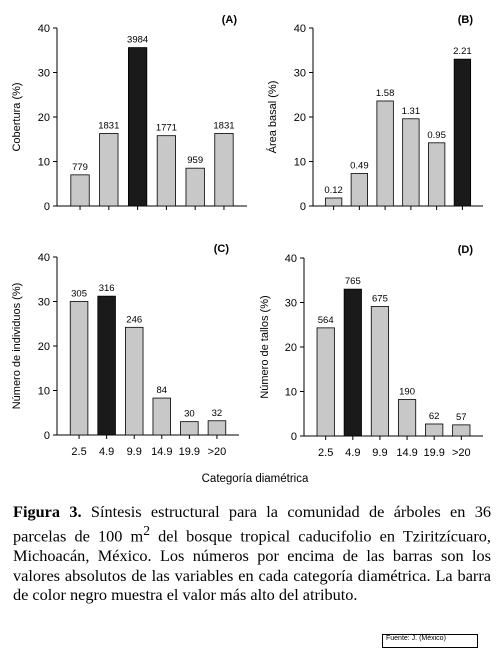 This screenshot has width=498, height=648. I want to click on y-axis-label: Número de individuos (%), so click(17, 346).